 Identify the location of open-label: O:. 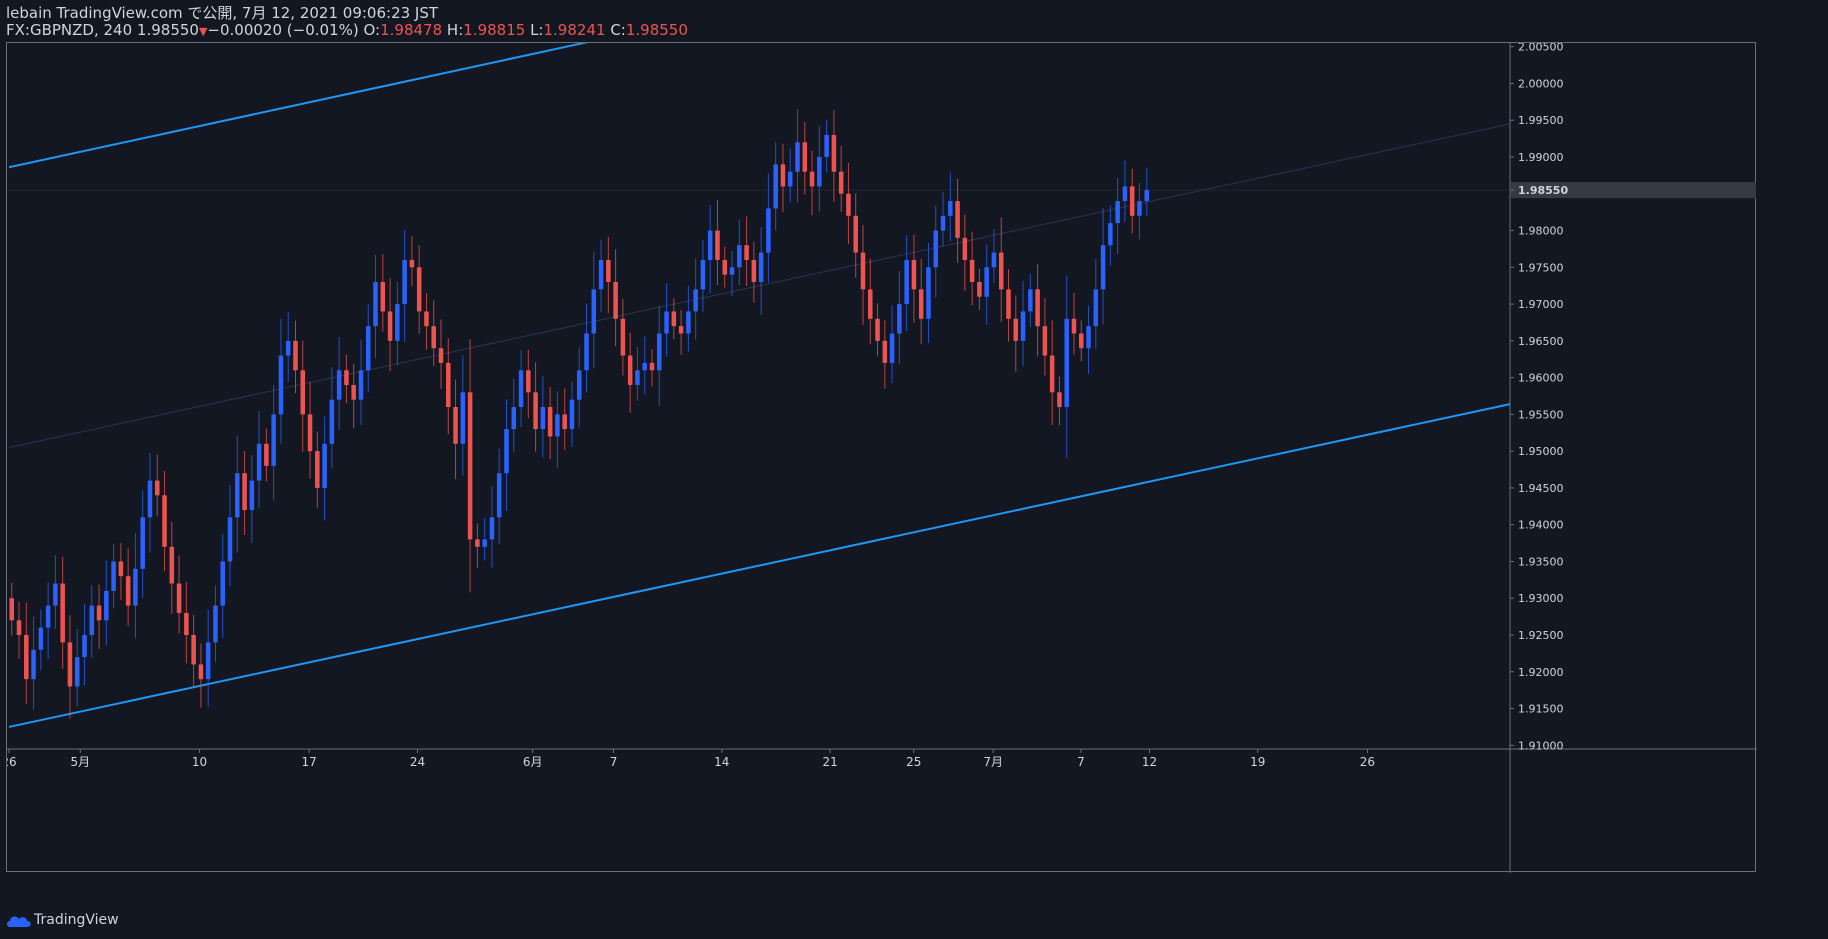
(372, 30).